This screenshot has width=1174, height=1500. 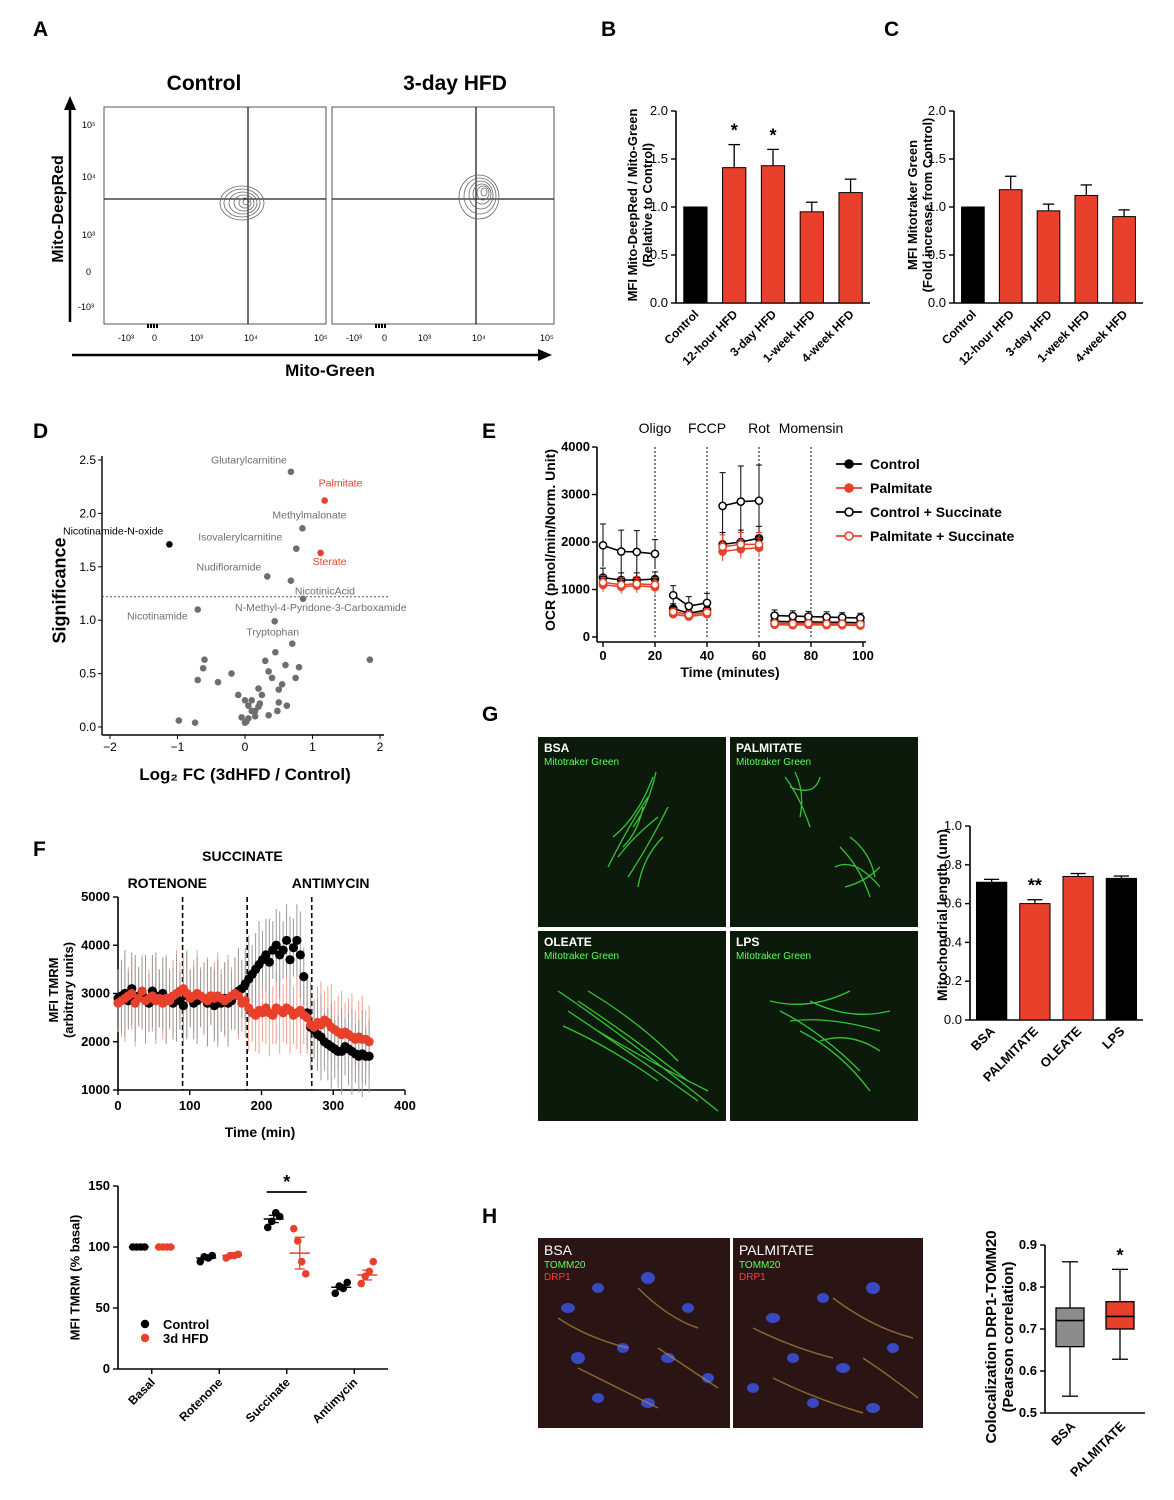 I want to click on chart-f-bottom-ylabel: MFI TMRM (% basal), so click(x=75, y=1277).